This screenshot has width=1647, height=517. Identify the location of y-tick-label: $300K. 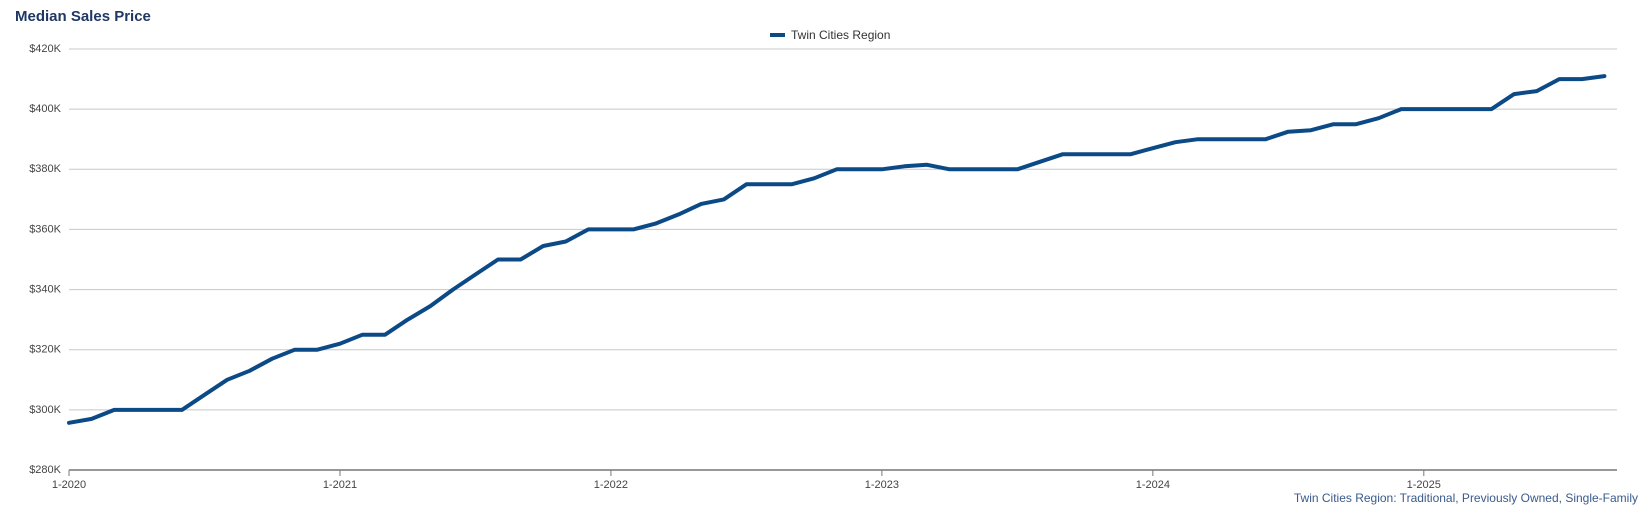
(45, 410).